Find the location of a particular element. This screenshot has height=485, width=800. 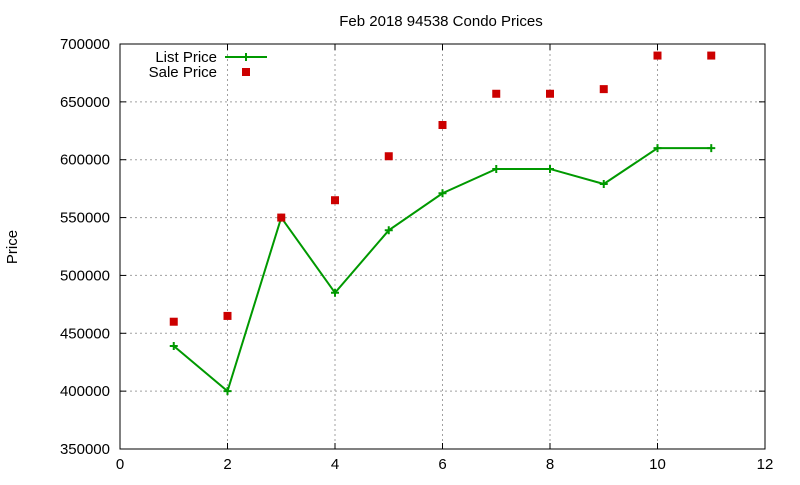

x-tick-label: 0 is located at coordinates (120, 464).